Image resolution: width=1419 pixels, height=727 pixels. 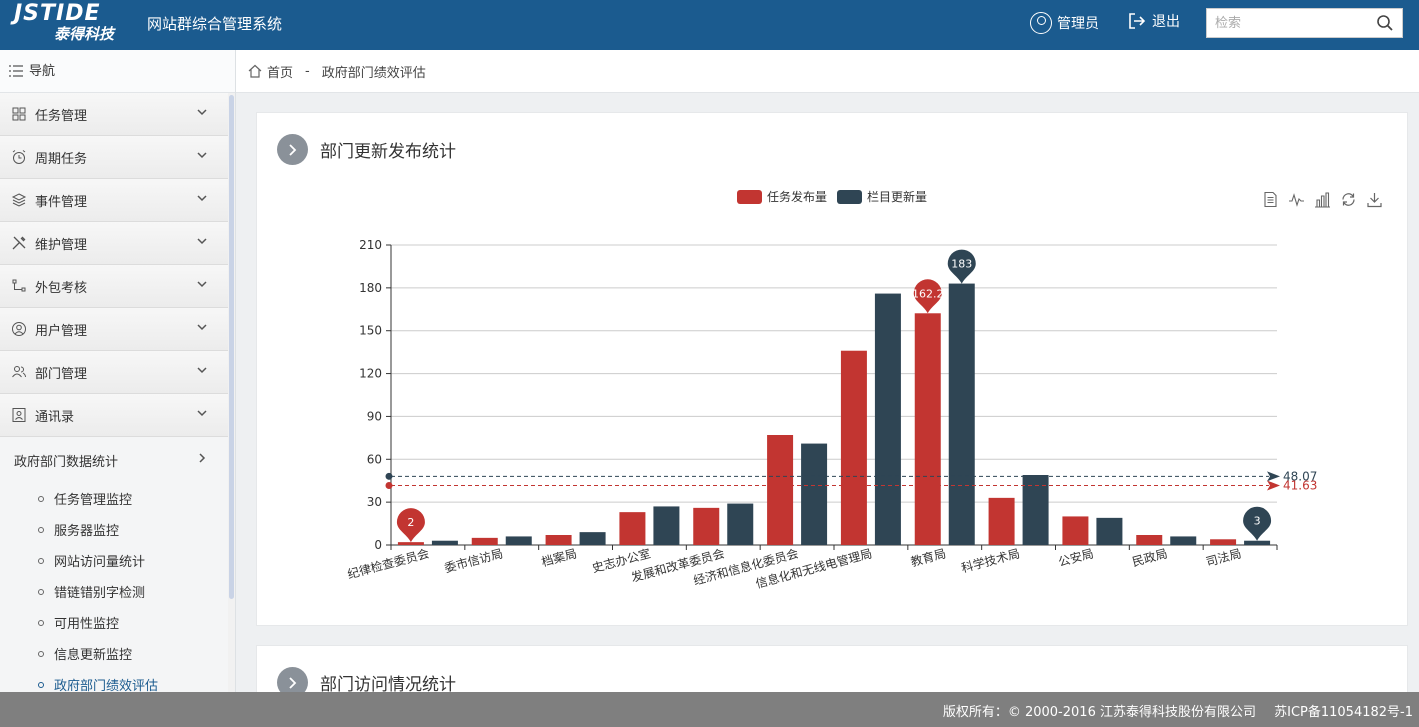 I want to click on y-tick-label: 30, so click(x=374, y=502).